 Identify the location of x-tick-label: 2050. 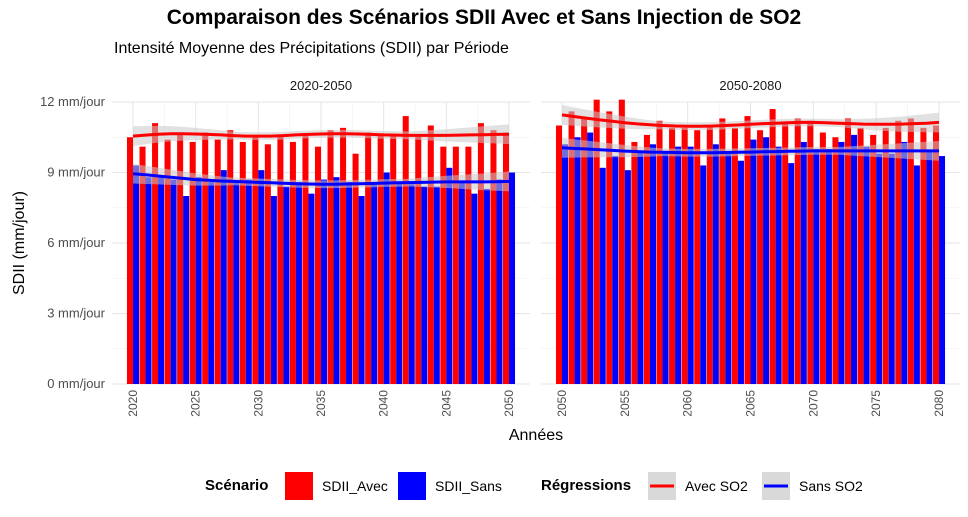
(509, 403).